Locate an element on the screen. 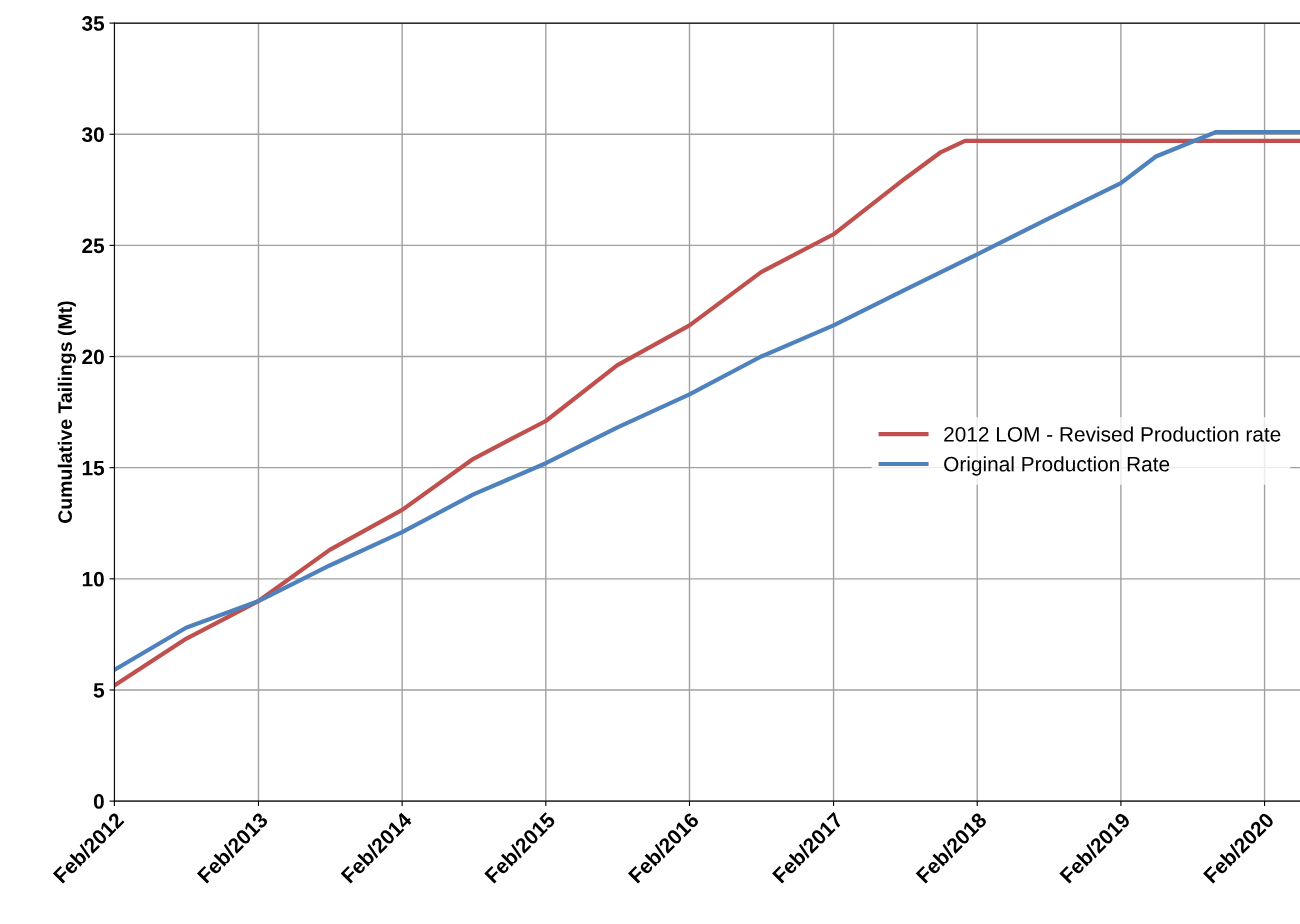 The image size is (1300, 924). y-tick-label: 5 is located at coordinates (99, 690).